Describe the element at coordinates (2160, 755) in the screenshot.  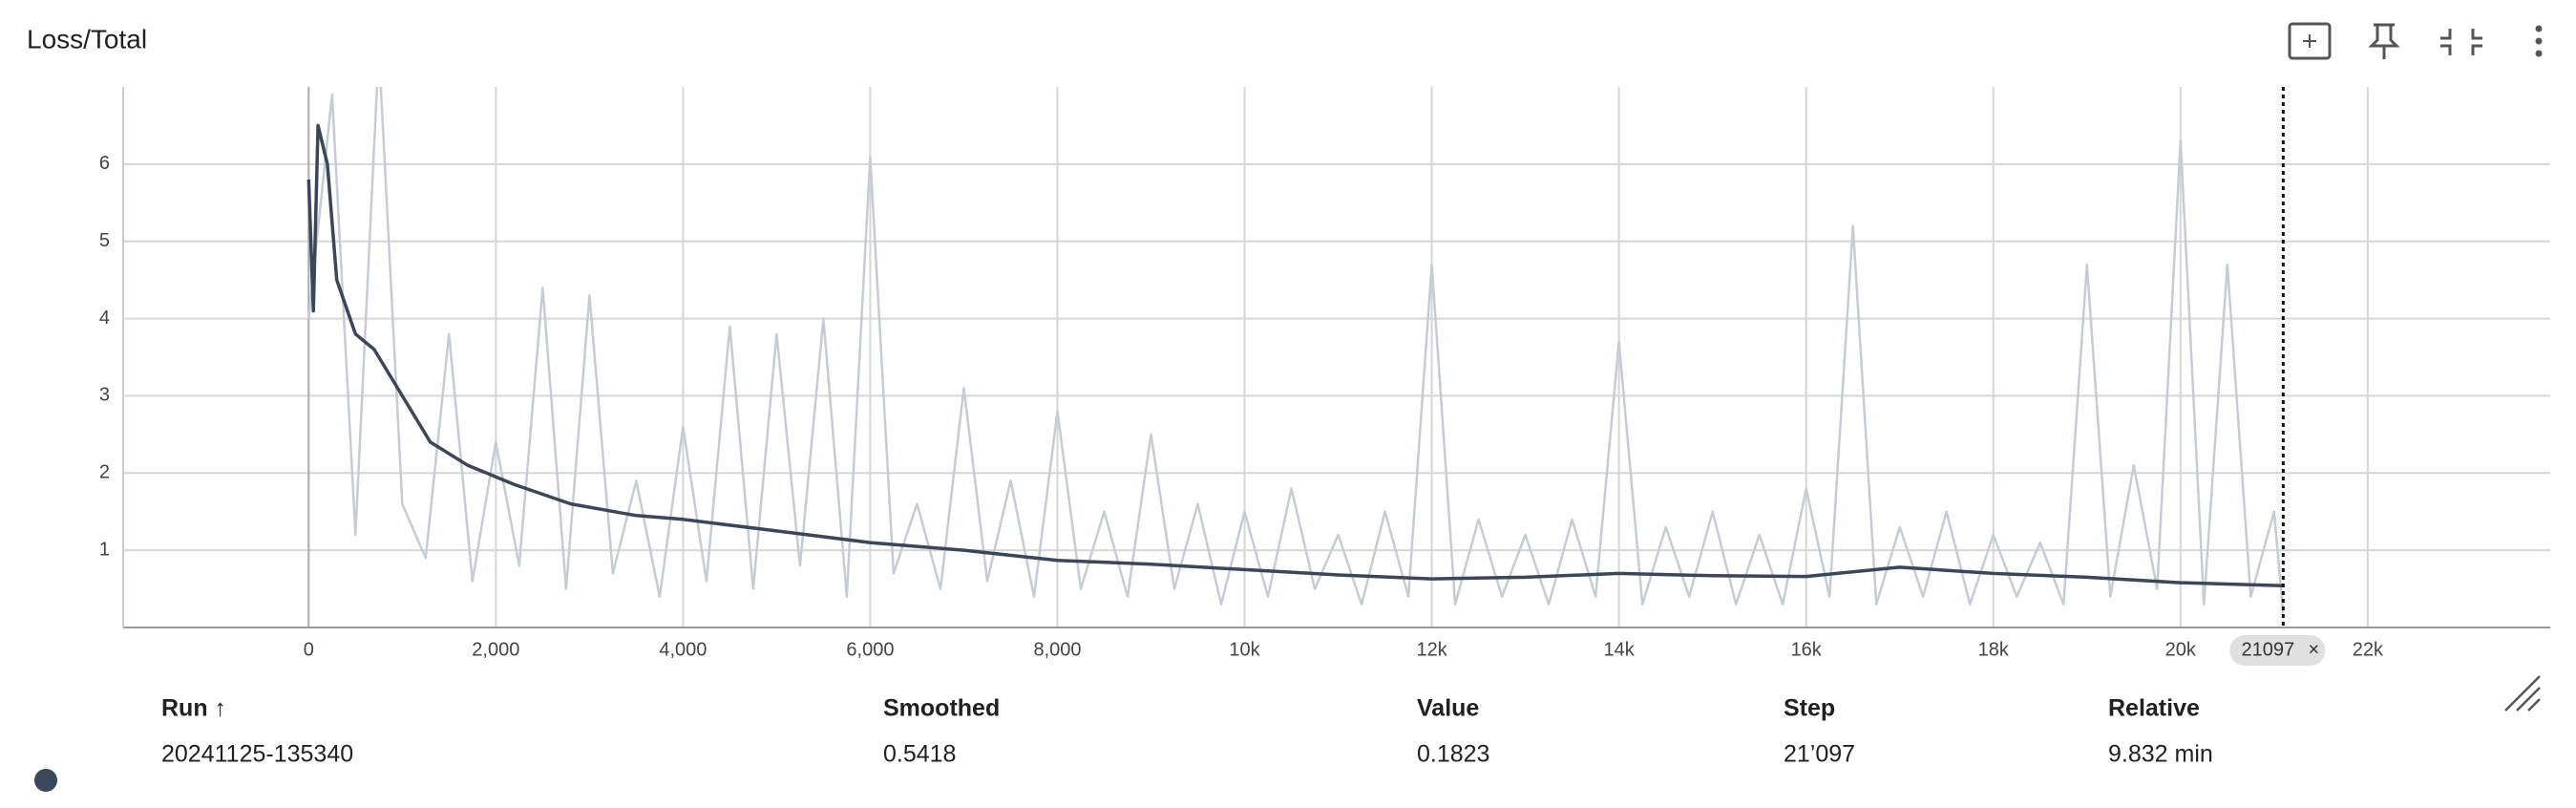
I see `table-cell: 9.832 min` at that location.